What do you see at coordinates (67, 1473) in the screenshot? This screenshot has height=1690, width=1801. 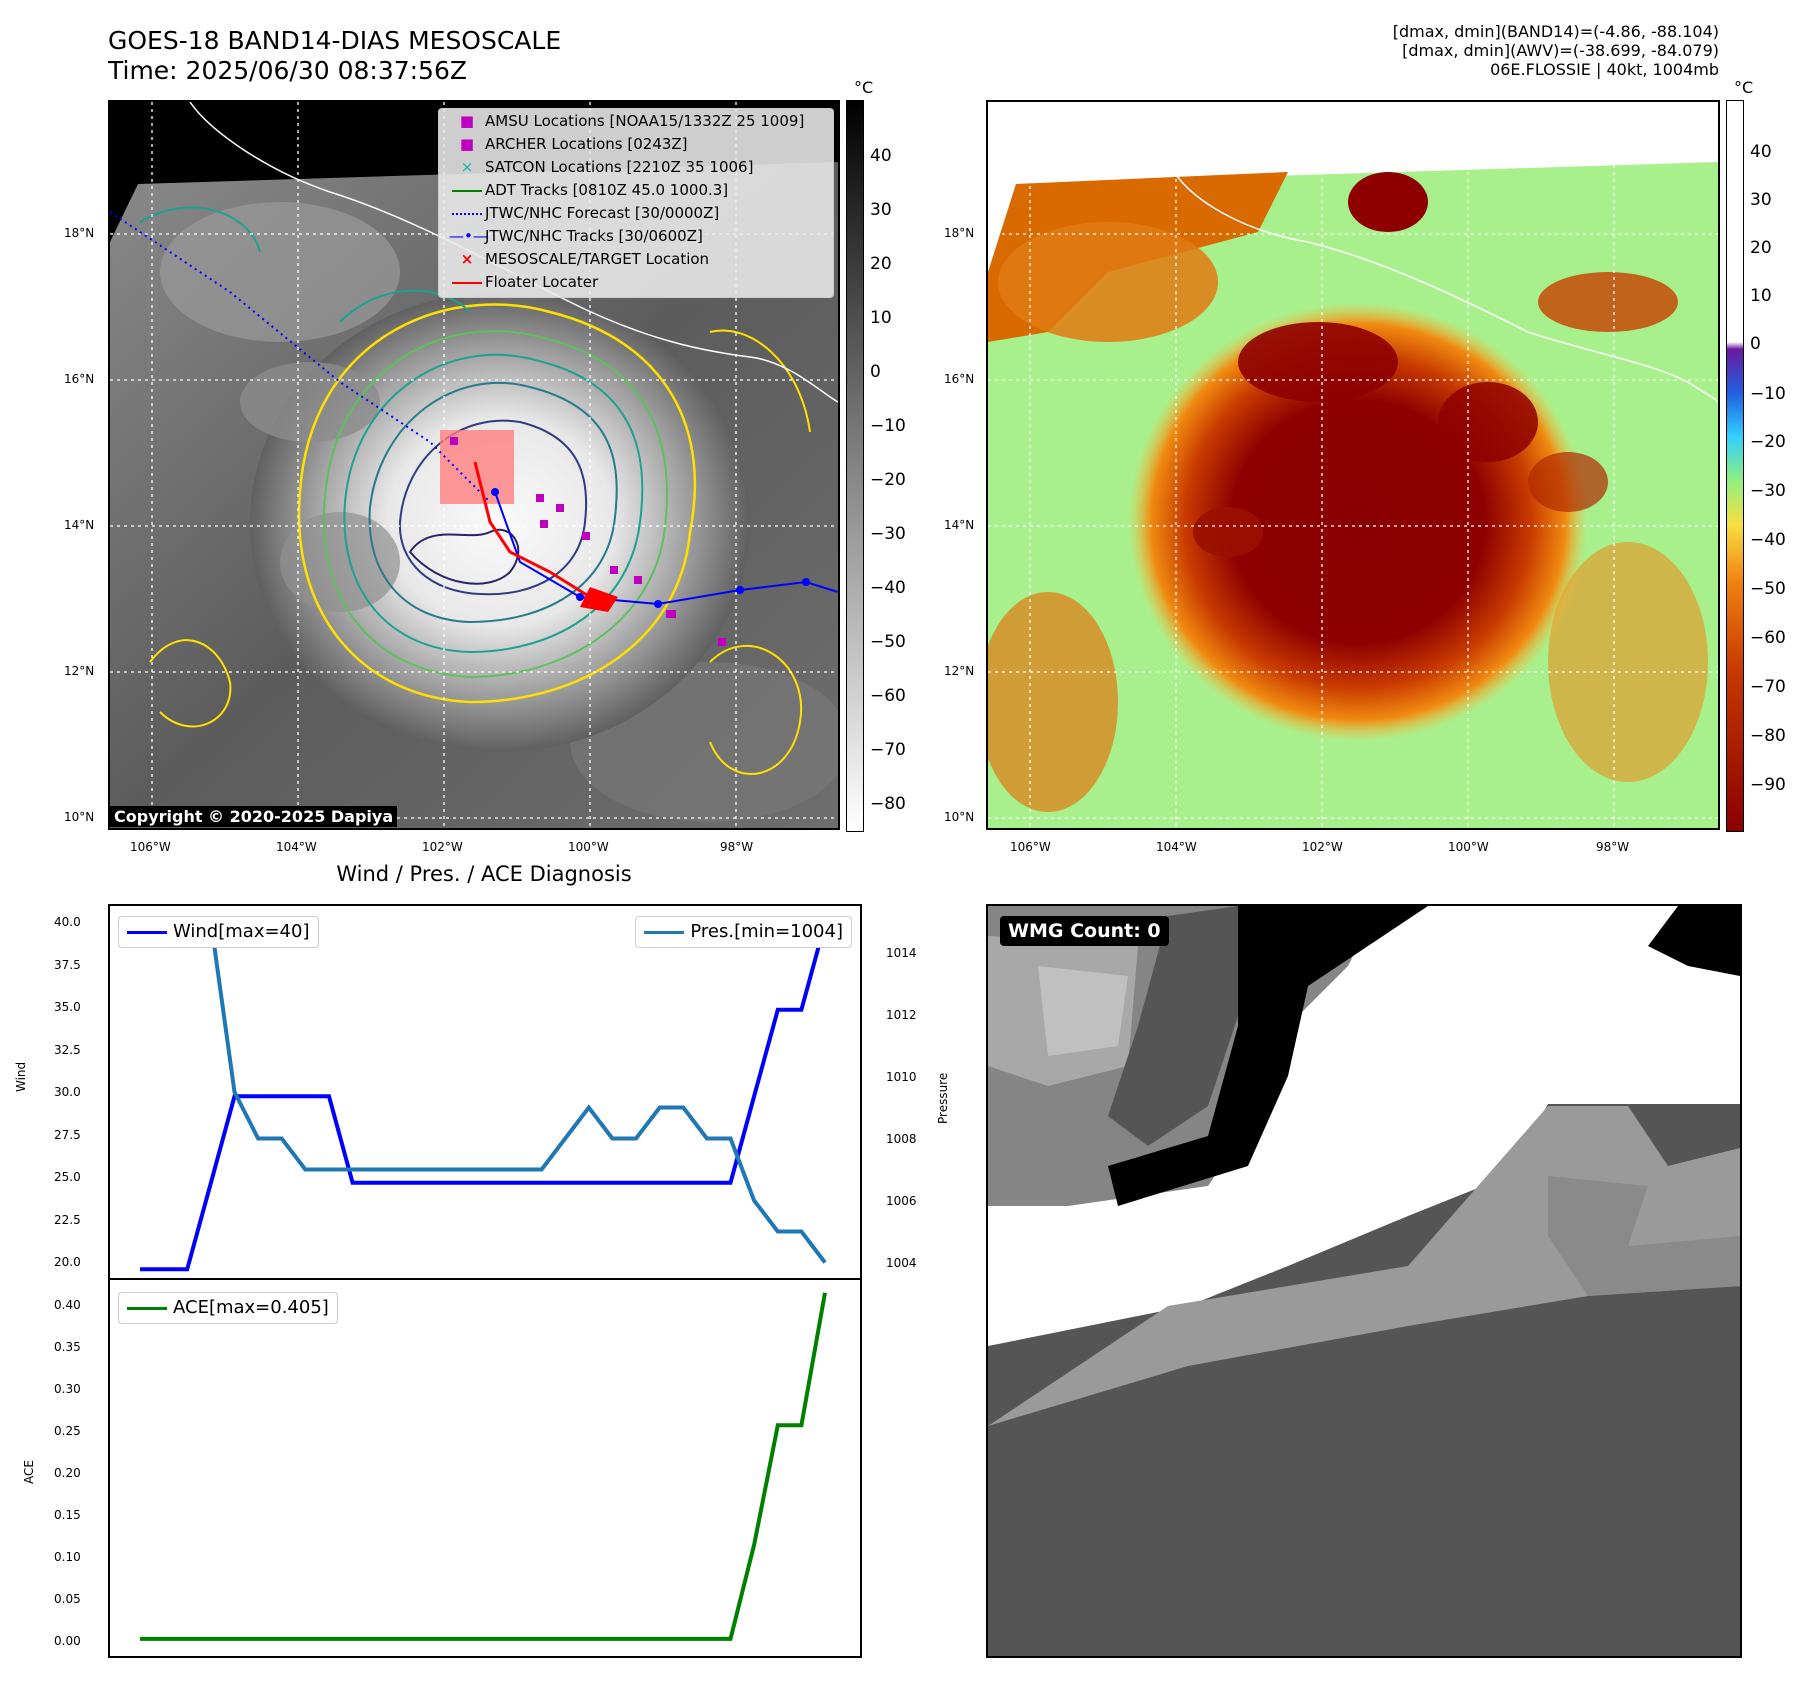 I see `ace-tick: 0.20` at bounding box center [67, 1473].